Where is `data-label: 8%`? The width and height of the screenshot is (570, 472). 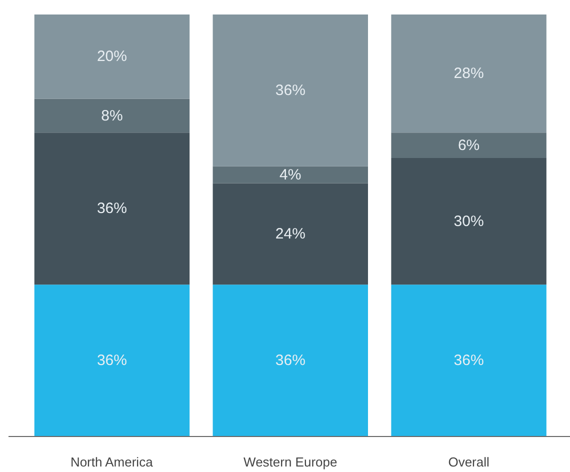
data-label: 8% is located at coordinates (112, 115).